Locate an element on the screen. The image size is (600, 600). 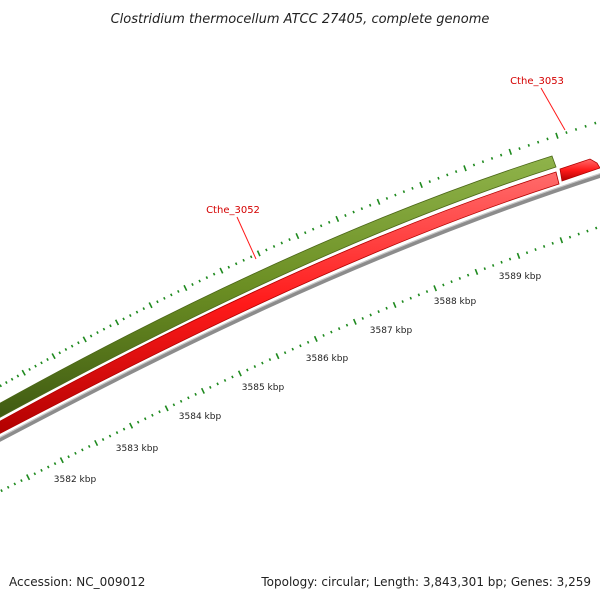
kbp-label: 3589 kbp is located at coordinates (520, 277).